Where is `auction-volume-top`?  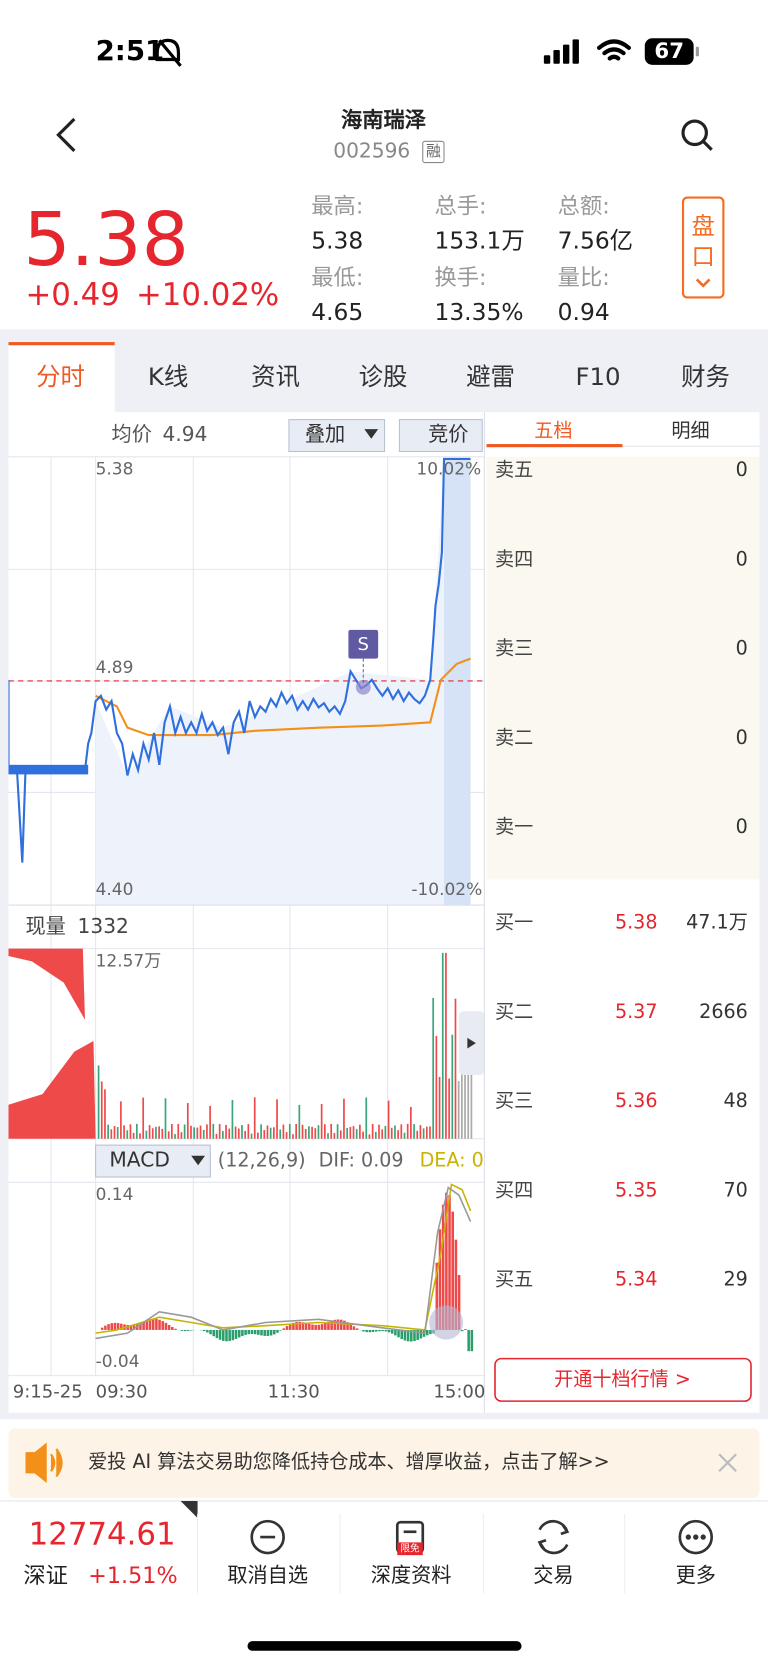
auction-volume-top is located at coordinates (46, 984).